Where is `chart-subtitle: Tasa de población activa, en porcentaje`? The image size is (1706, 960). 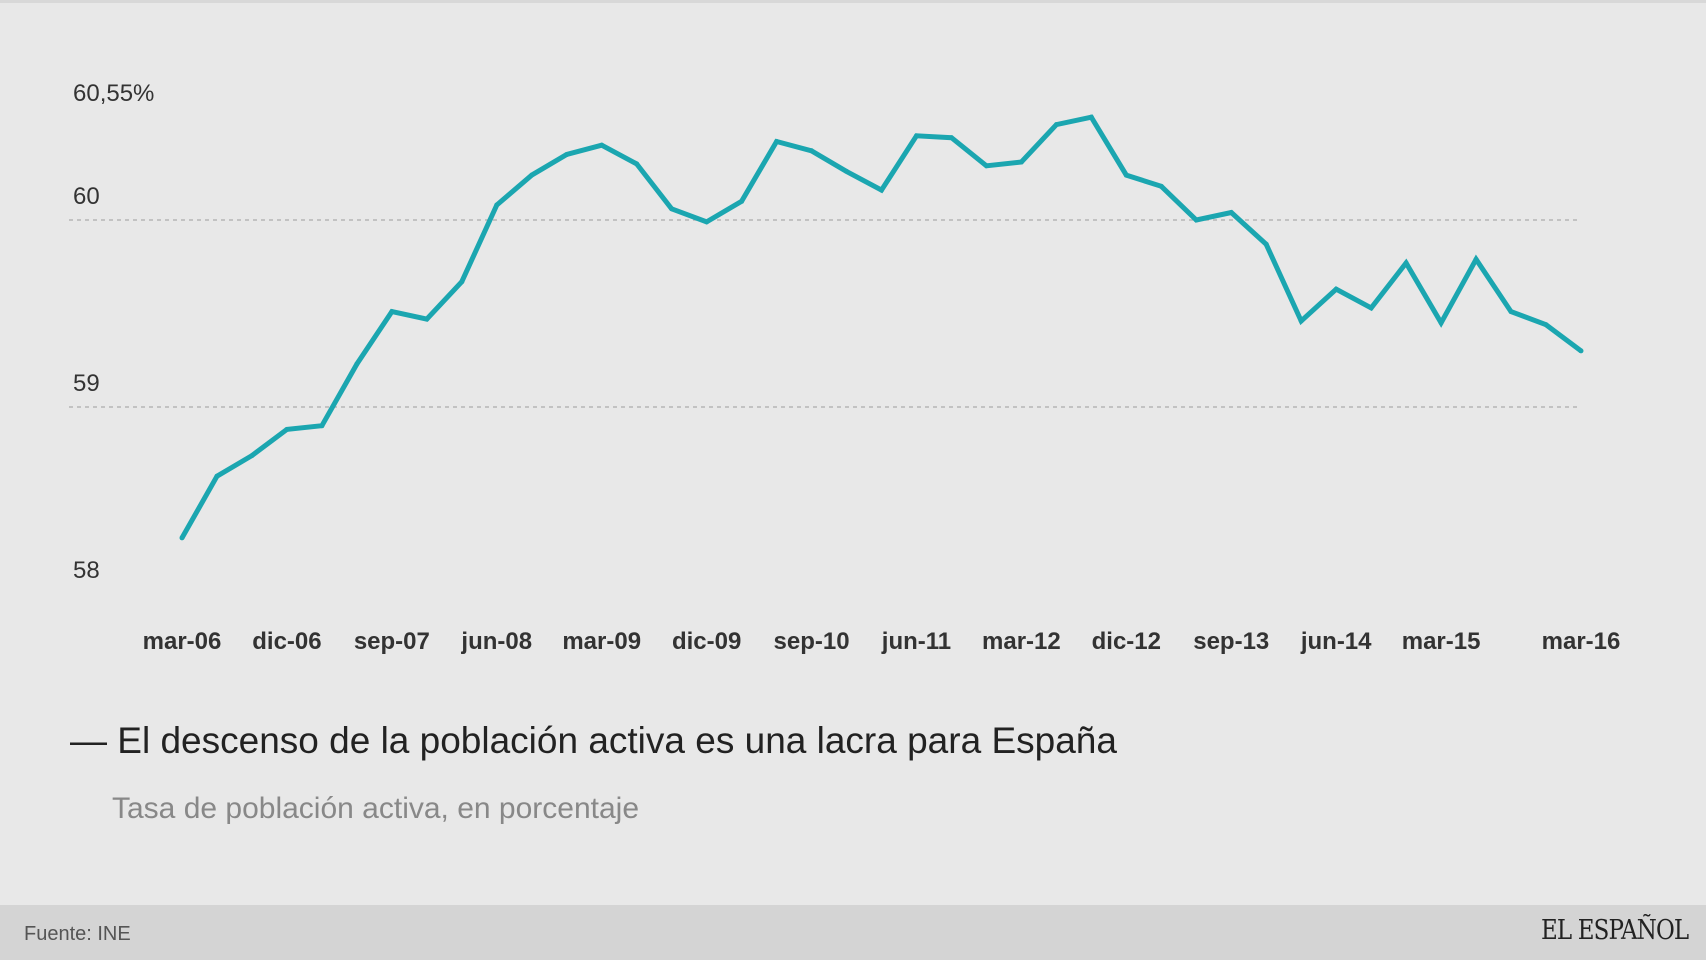 chart-subtitle: Tasa de población activa, en porcentaje is located at coordinates (376, 808).